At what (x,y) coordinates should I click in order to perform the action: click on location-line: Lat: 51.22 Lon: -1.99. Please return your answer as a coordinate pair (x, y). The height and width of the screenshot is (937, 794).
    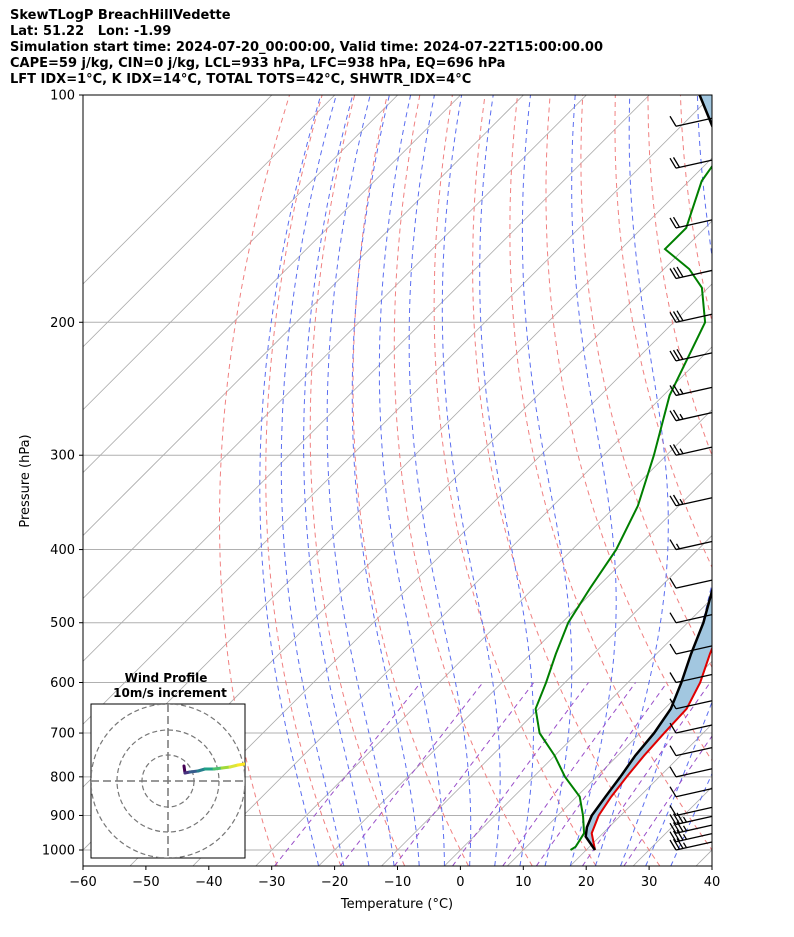
    Looking at the image, I should click on (91, 31).